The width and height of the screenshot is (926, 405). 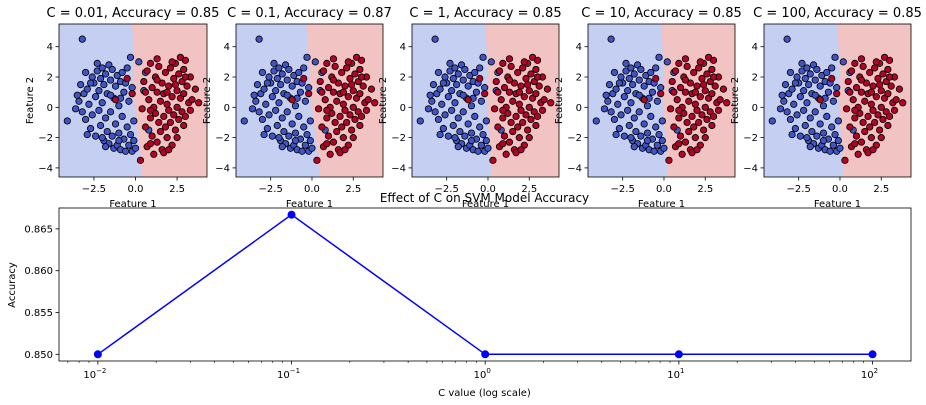 I want to click on x-tick-label: 2.5, so click(x=177, y=189).